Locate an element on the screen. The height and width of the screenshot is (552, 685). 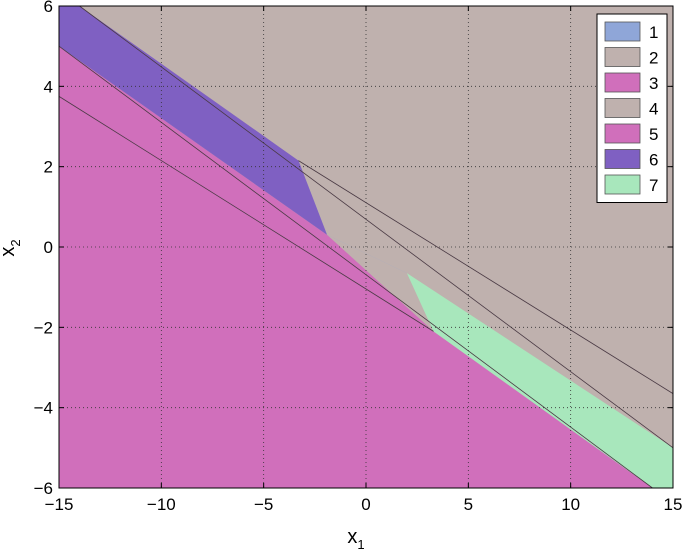
legend-label-7: 7 is located at coordinates (653, 185).